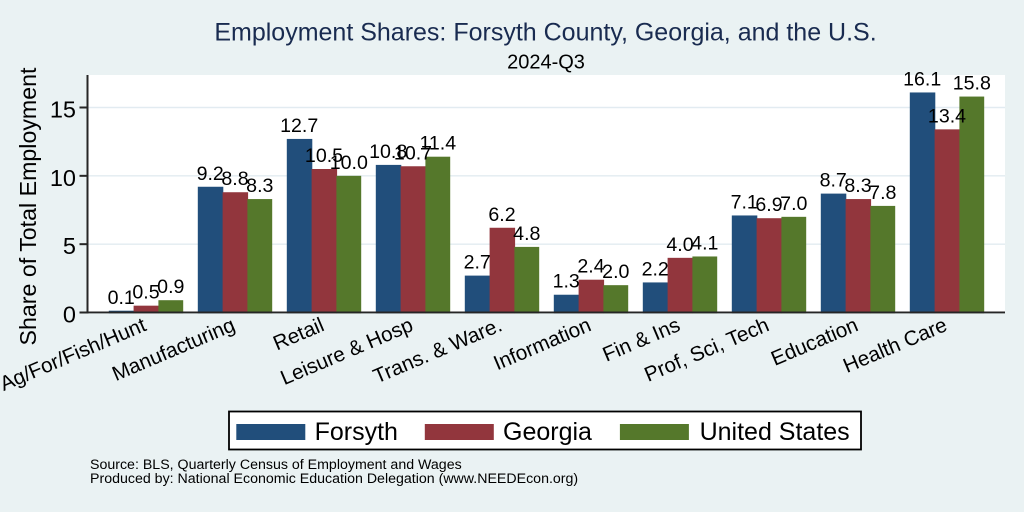  I want to click on svg-text: 0.9, so click(170, 287).